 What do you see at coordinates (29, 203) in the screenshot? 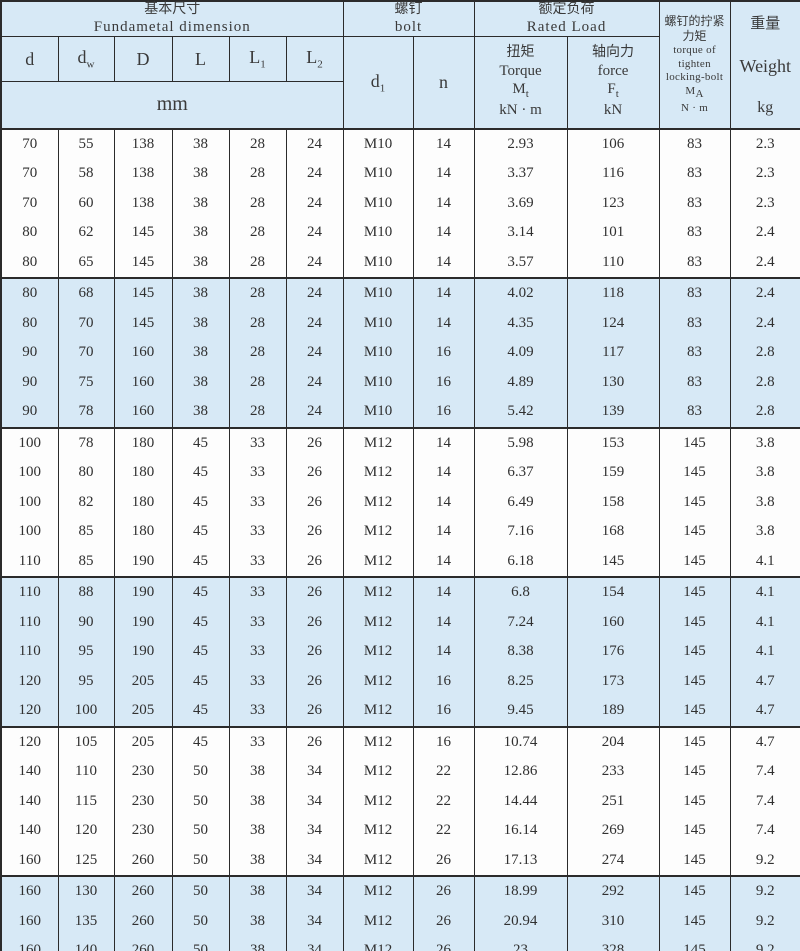
I see `table-cell: 70` at bounding box center [29, 203].